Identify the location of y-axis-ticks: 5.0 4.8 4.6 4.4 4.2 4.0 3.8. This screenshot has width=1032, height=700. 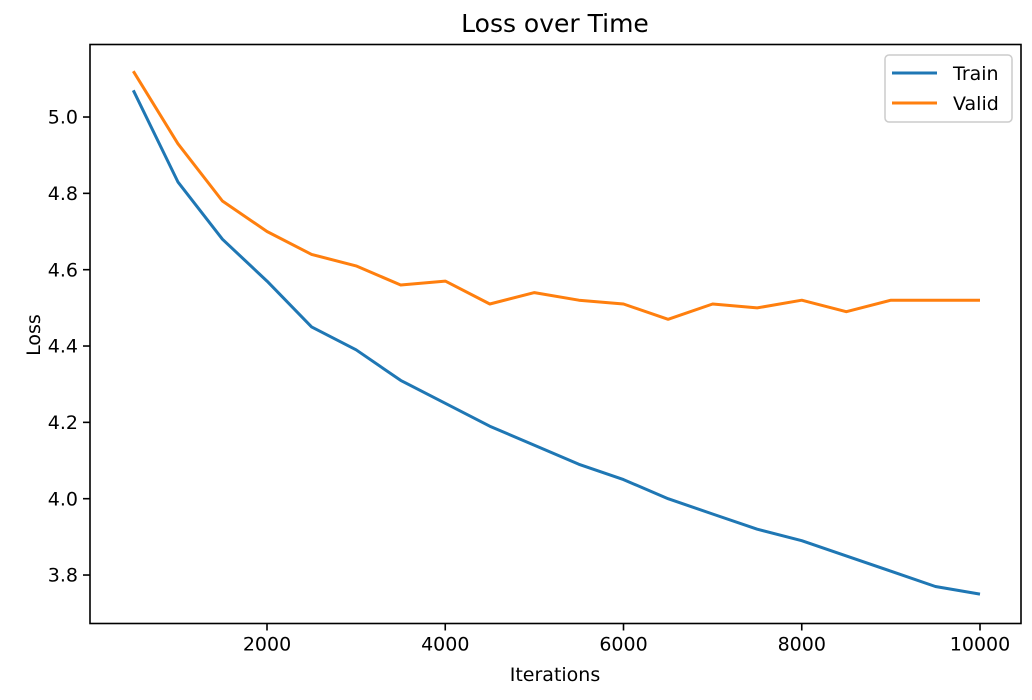
(69, 347).